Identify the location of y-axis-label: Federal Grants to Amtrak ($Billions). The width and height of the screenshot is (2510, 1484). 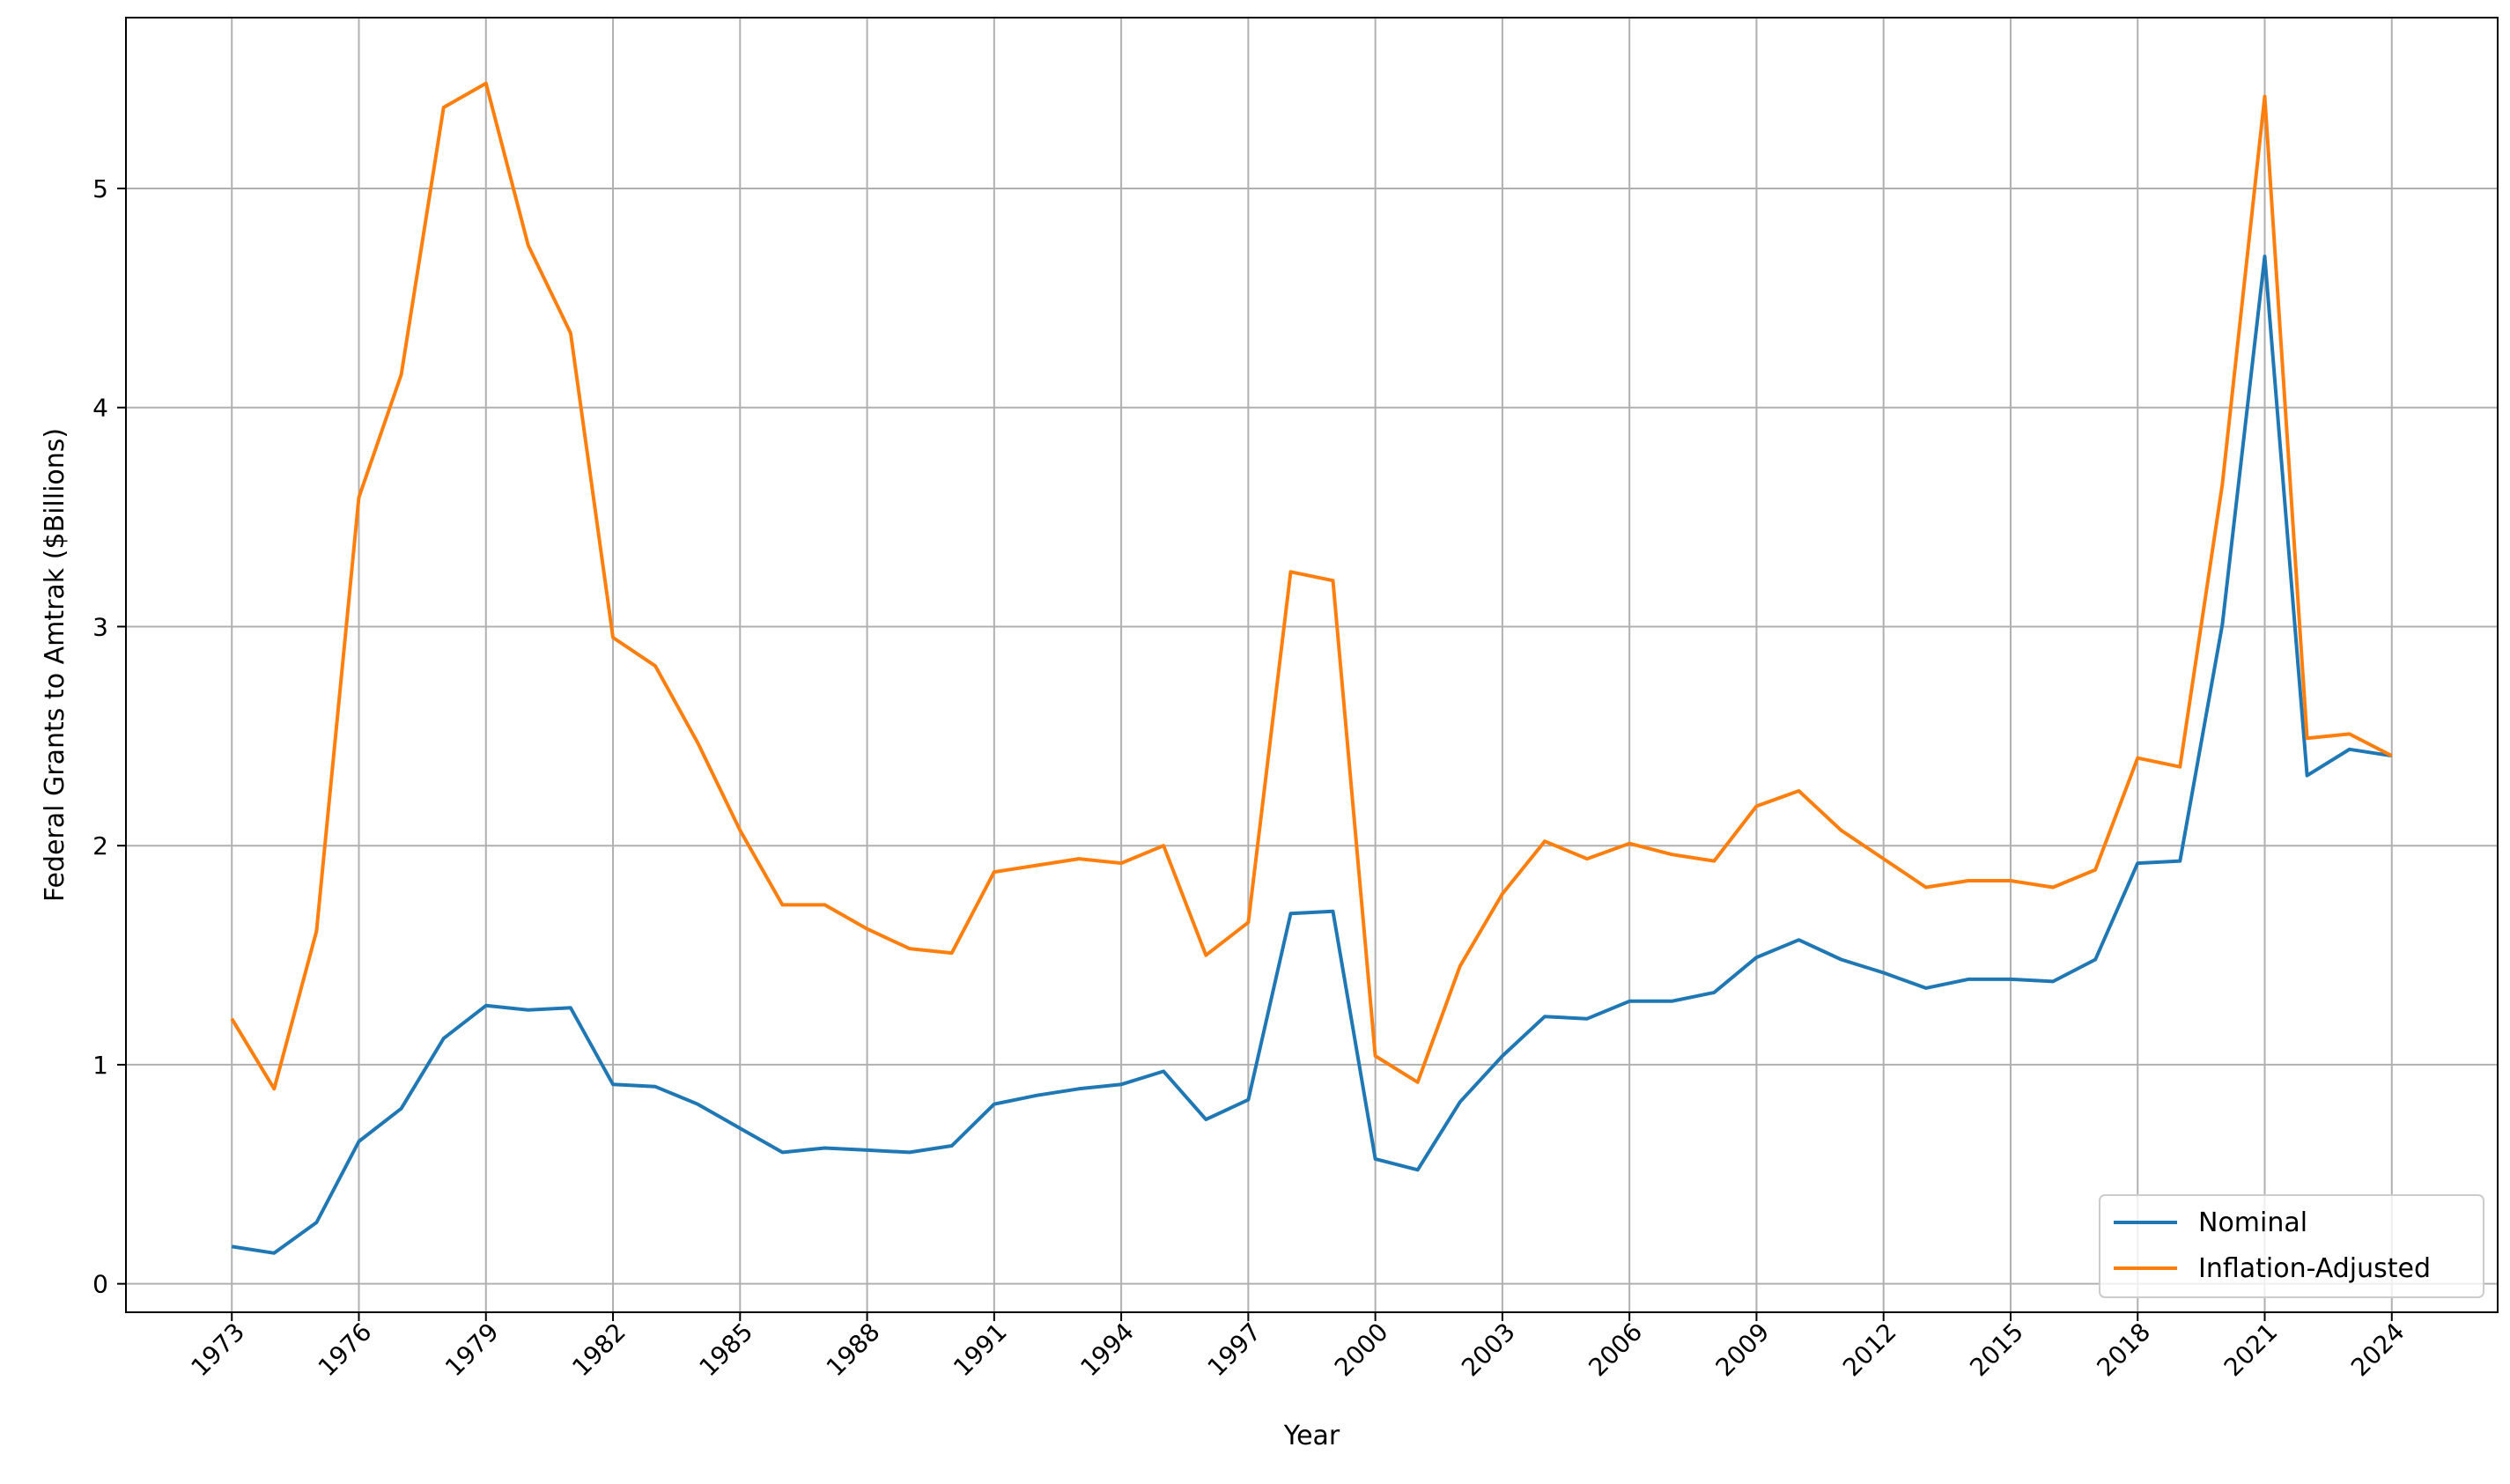
(55, 665).